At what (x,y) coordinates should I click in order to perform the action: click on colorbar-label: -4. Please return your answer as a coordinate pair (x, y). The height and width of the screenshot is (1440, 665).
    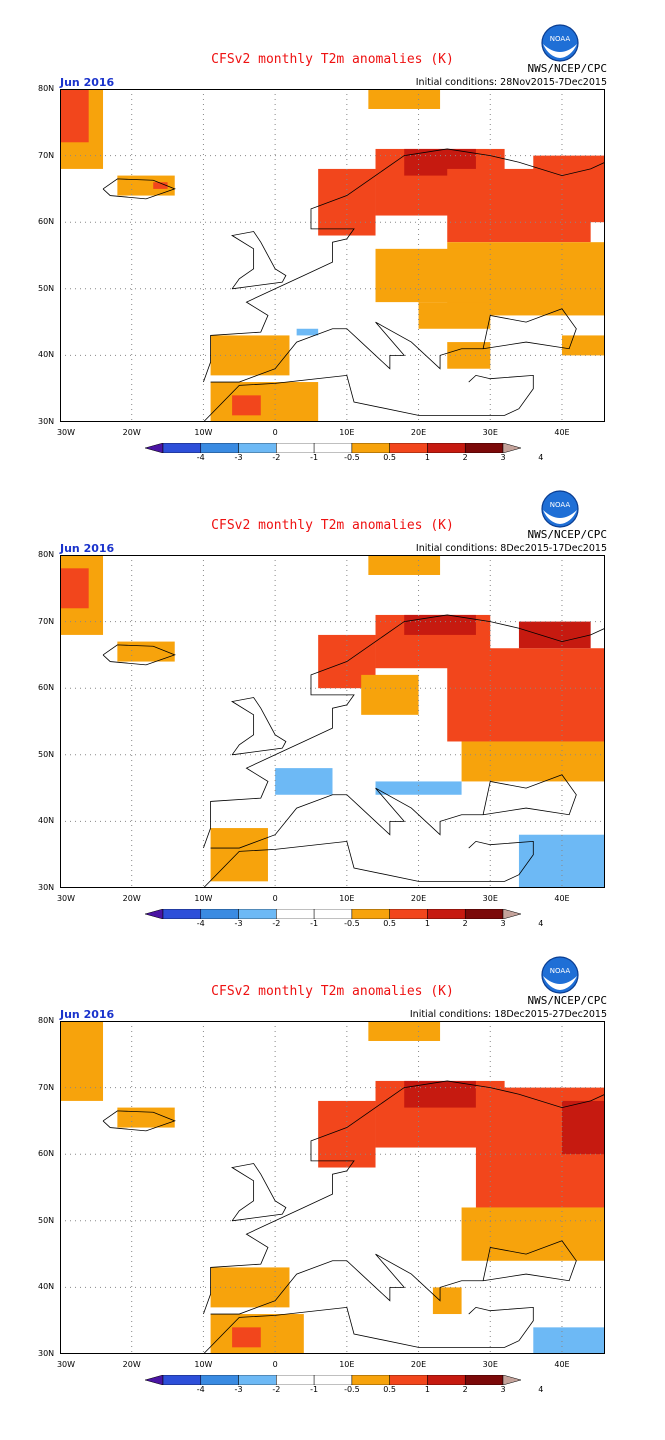
    Looking at the image, I should click on (200, 1389).